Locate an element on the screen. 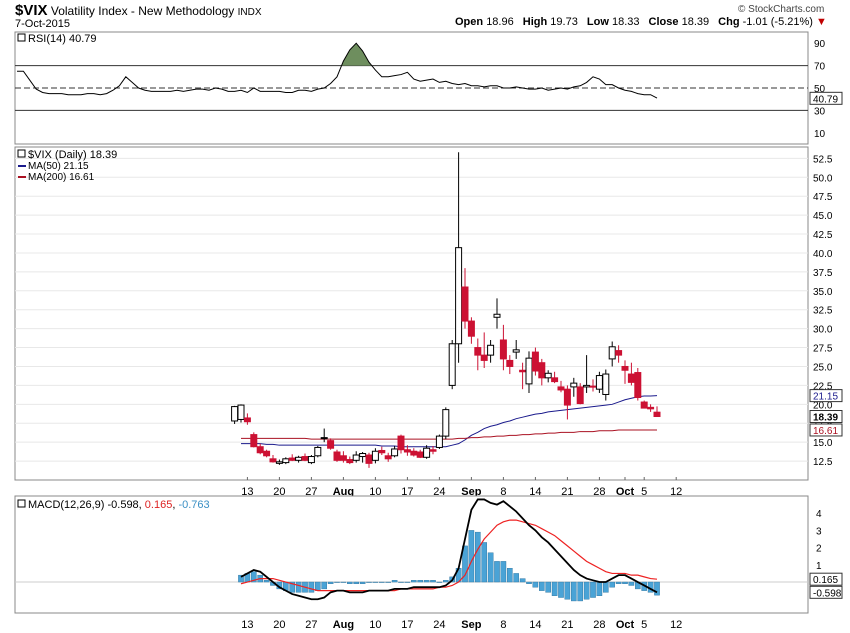 This screenshot has width=850, height=633. open-value: 18.96 is located at coordinates (500, 22).